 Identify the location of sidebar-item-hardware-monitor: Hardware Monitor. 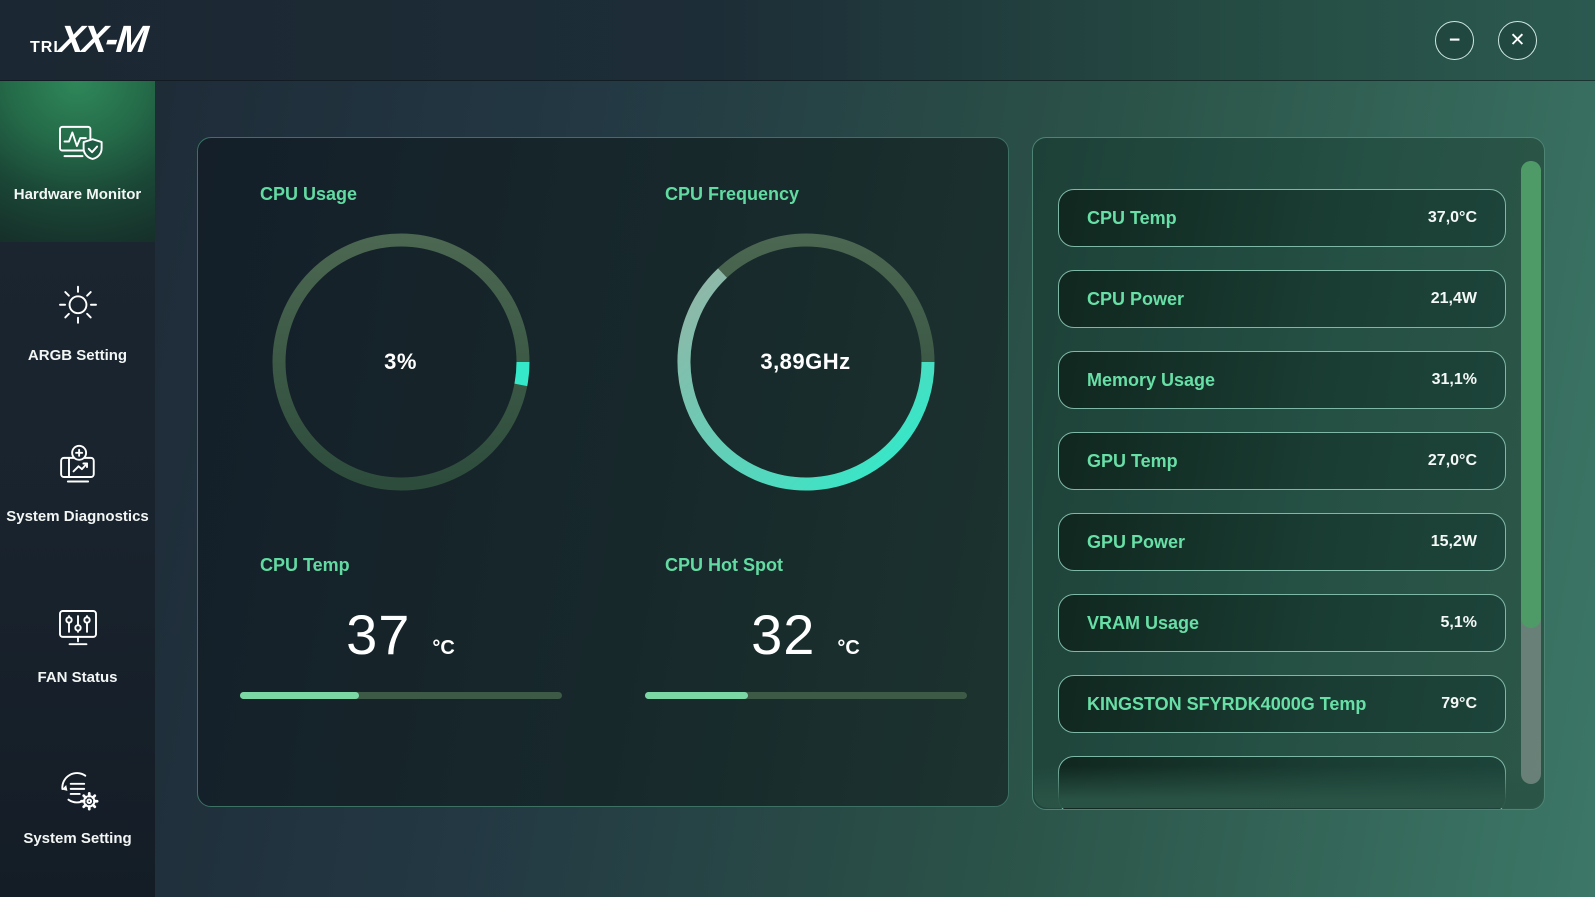
(77, 161).